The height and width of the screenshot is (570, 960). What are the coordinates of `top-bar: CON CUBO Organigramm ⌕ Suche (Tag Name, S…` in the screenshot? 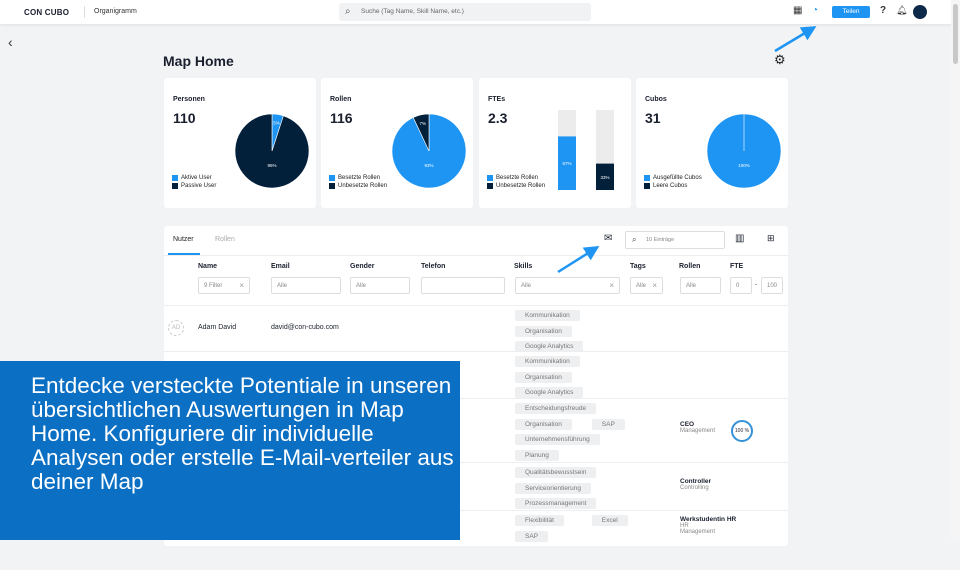 It's located at (480, 12).